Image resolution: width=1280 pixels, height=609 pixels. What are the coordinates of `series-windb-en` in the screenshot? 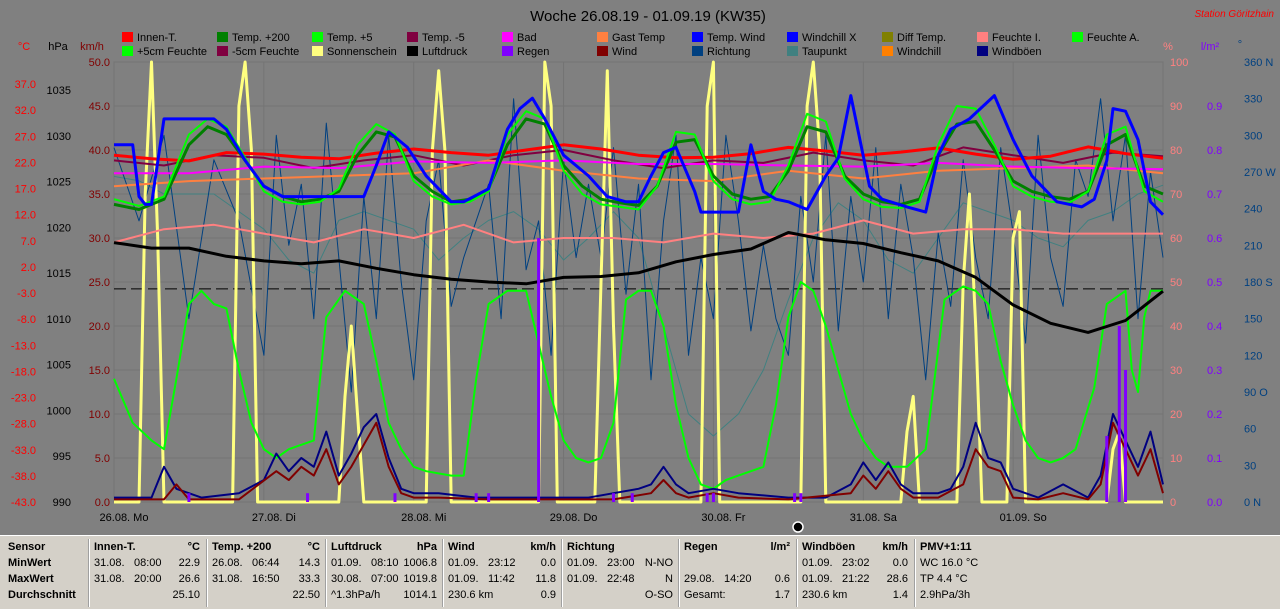 It's located at (639, 456).